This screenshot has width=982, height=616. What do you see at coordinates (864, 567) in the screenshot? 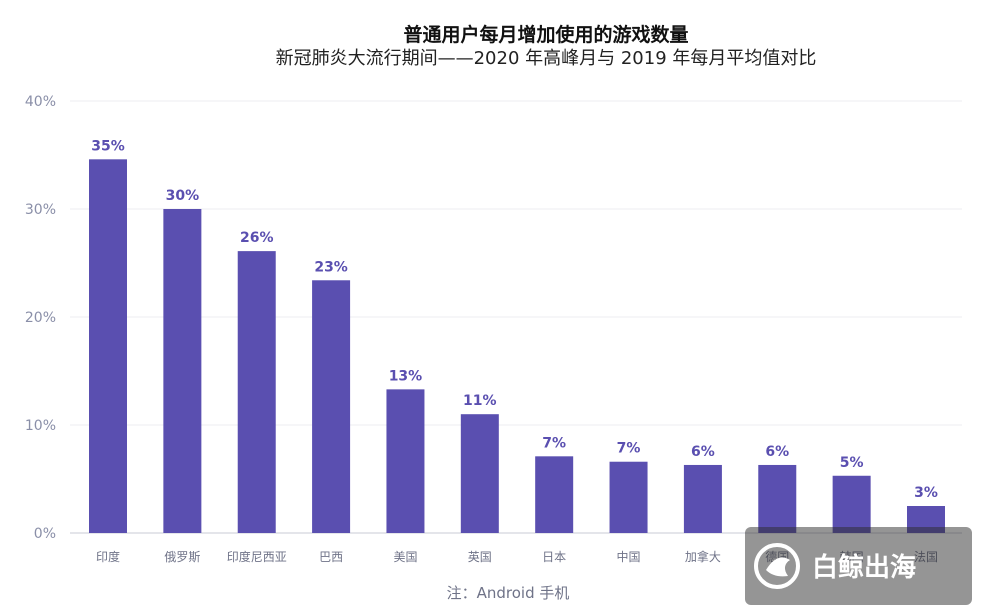
I see `watermark-text: 白鲸出海` at bounding box center [864, 567].